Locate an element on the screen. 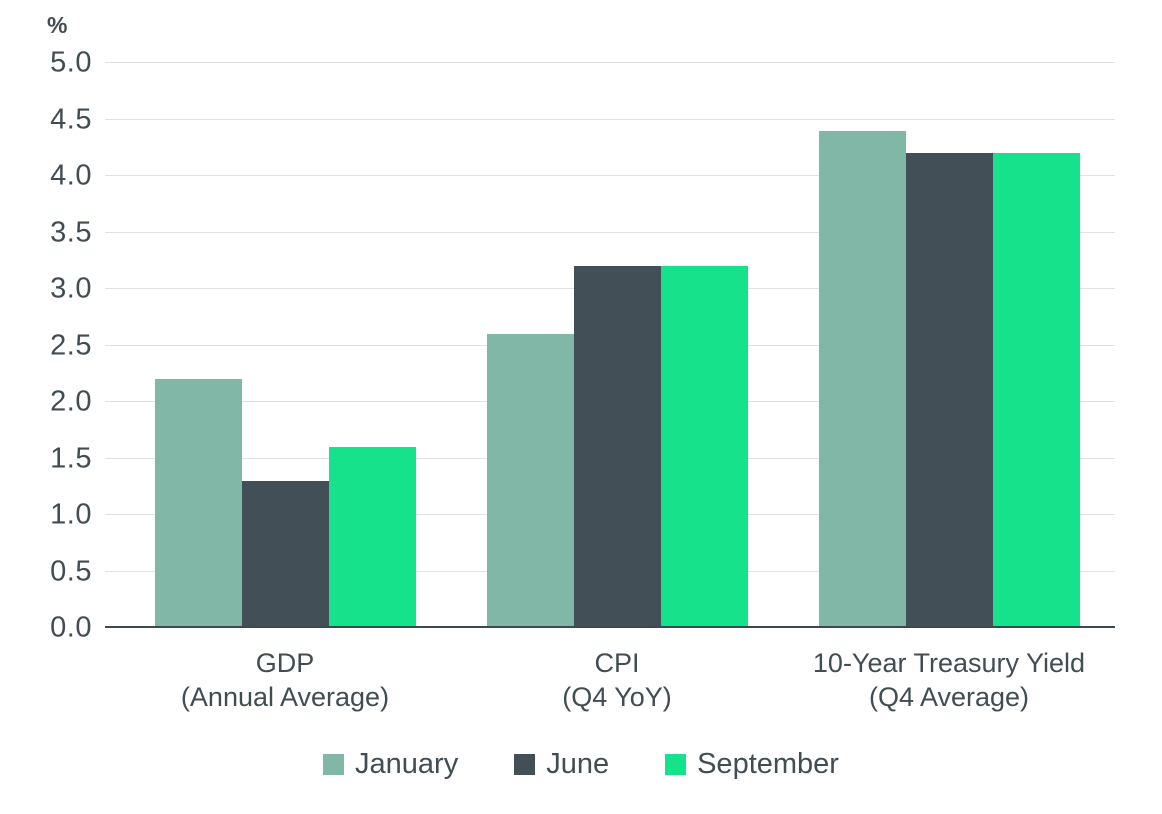  category-label: CPI (Q4 YoY) is located at coordinates (617, 680).